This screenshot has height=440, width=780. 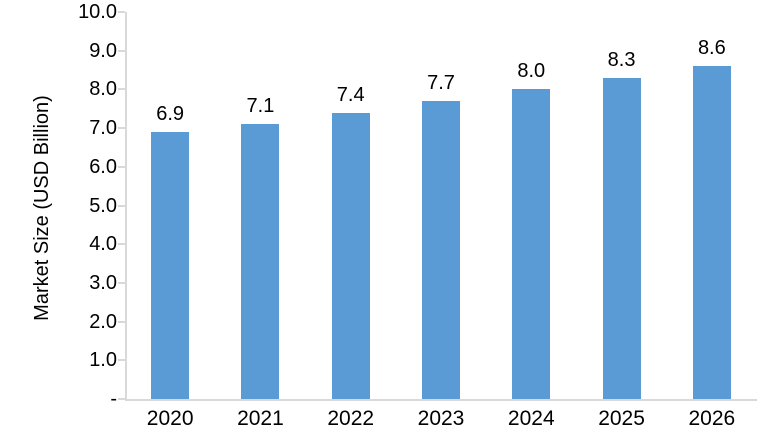 I want to click on bar-2025, so click(x=621, y=238).